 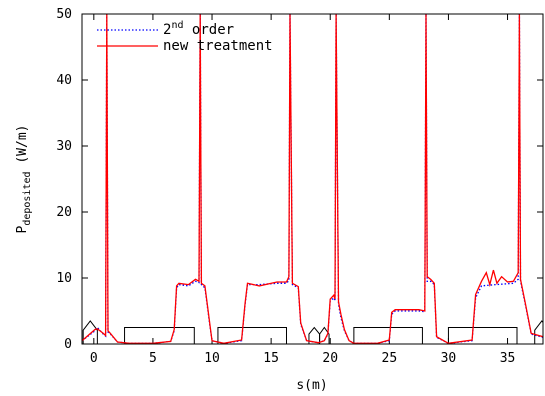 What do you see at coordinates (153, 358) in the screenshot?
I see `x-tick-label: 5` at bounding box center [153, 358].